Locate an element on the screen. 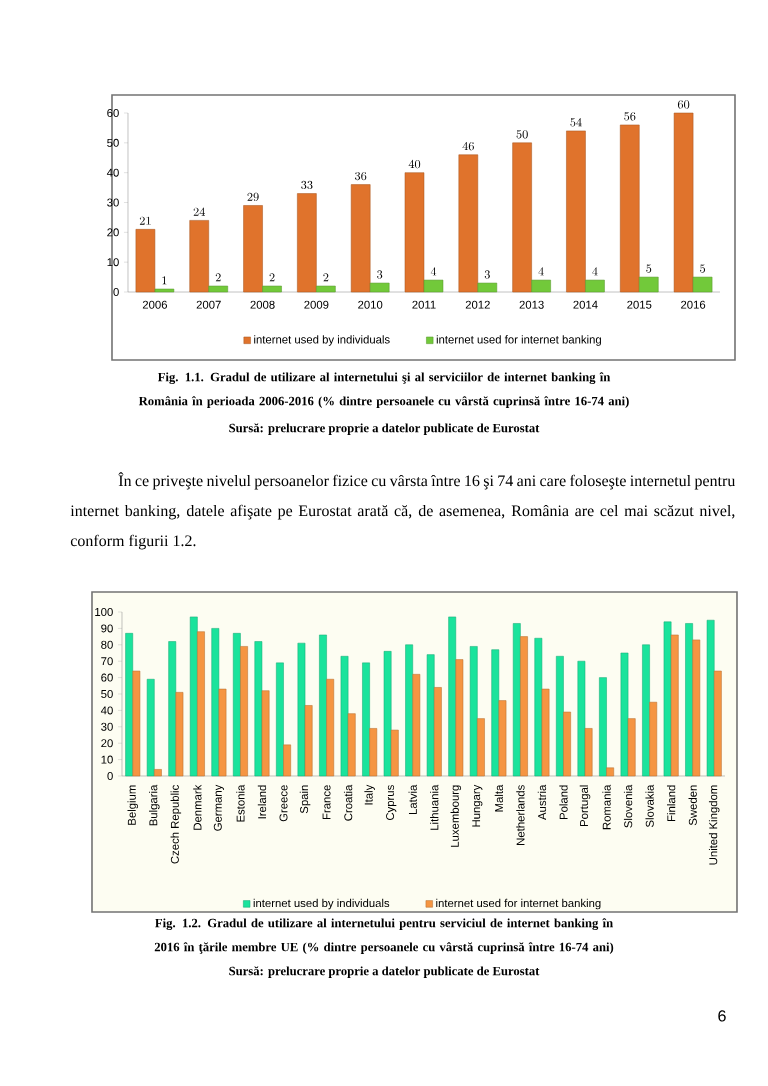  x-tick-label: Greece is located at coordinates (283, 803).